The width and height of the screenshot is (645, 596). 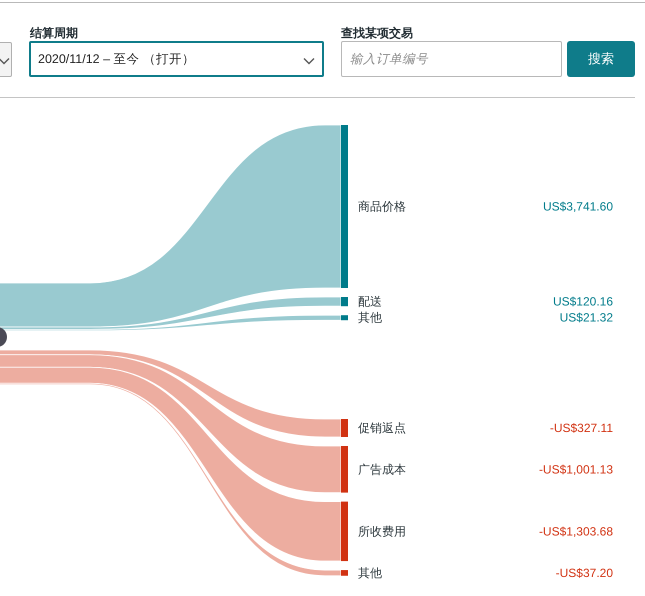 I want to click on label: 查找某项交易, so click(x=377, y=33).